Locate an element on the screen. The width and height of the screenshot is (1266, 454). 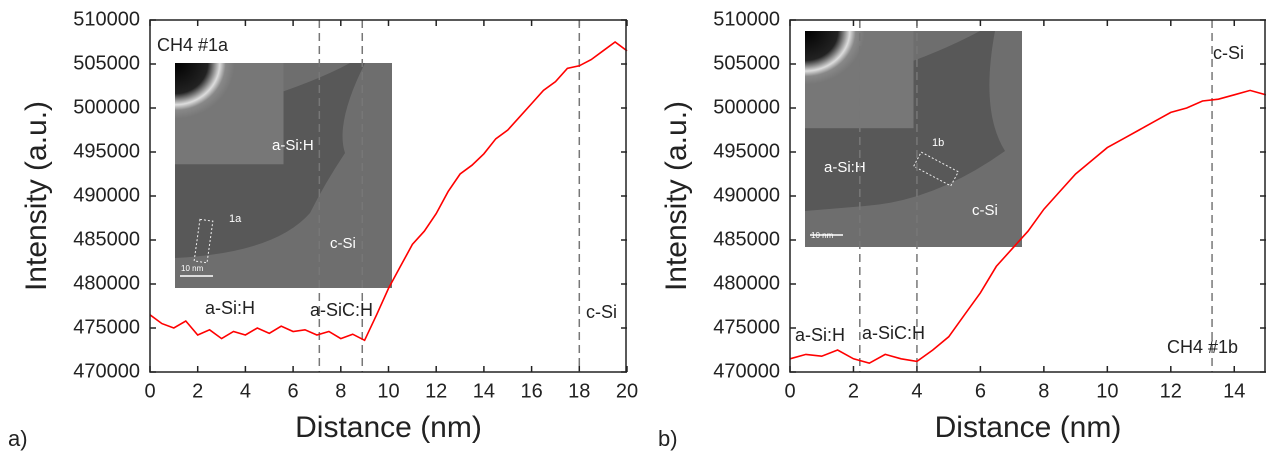
x-tick-label: 18 is located at coordinates (579, 391).